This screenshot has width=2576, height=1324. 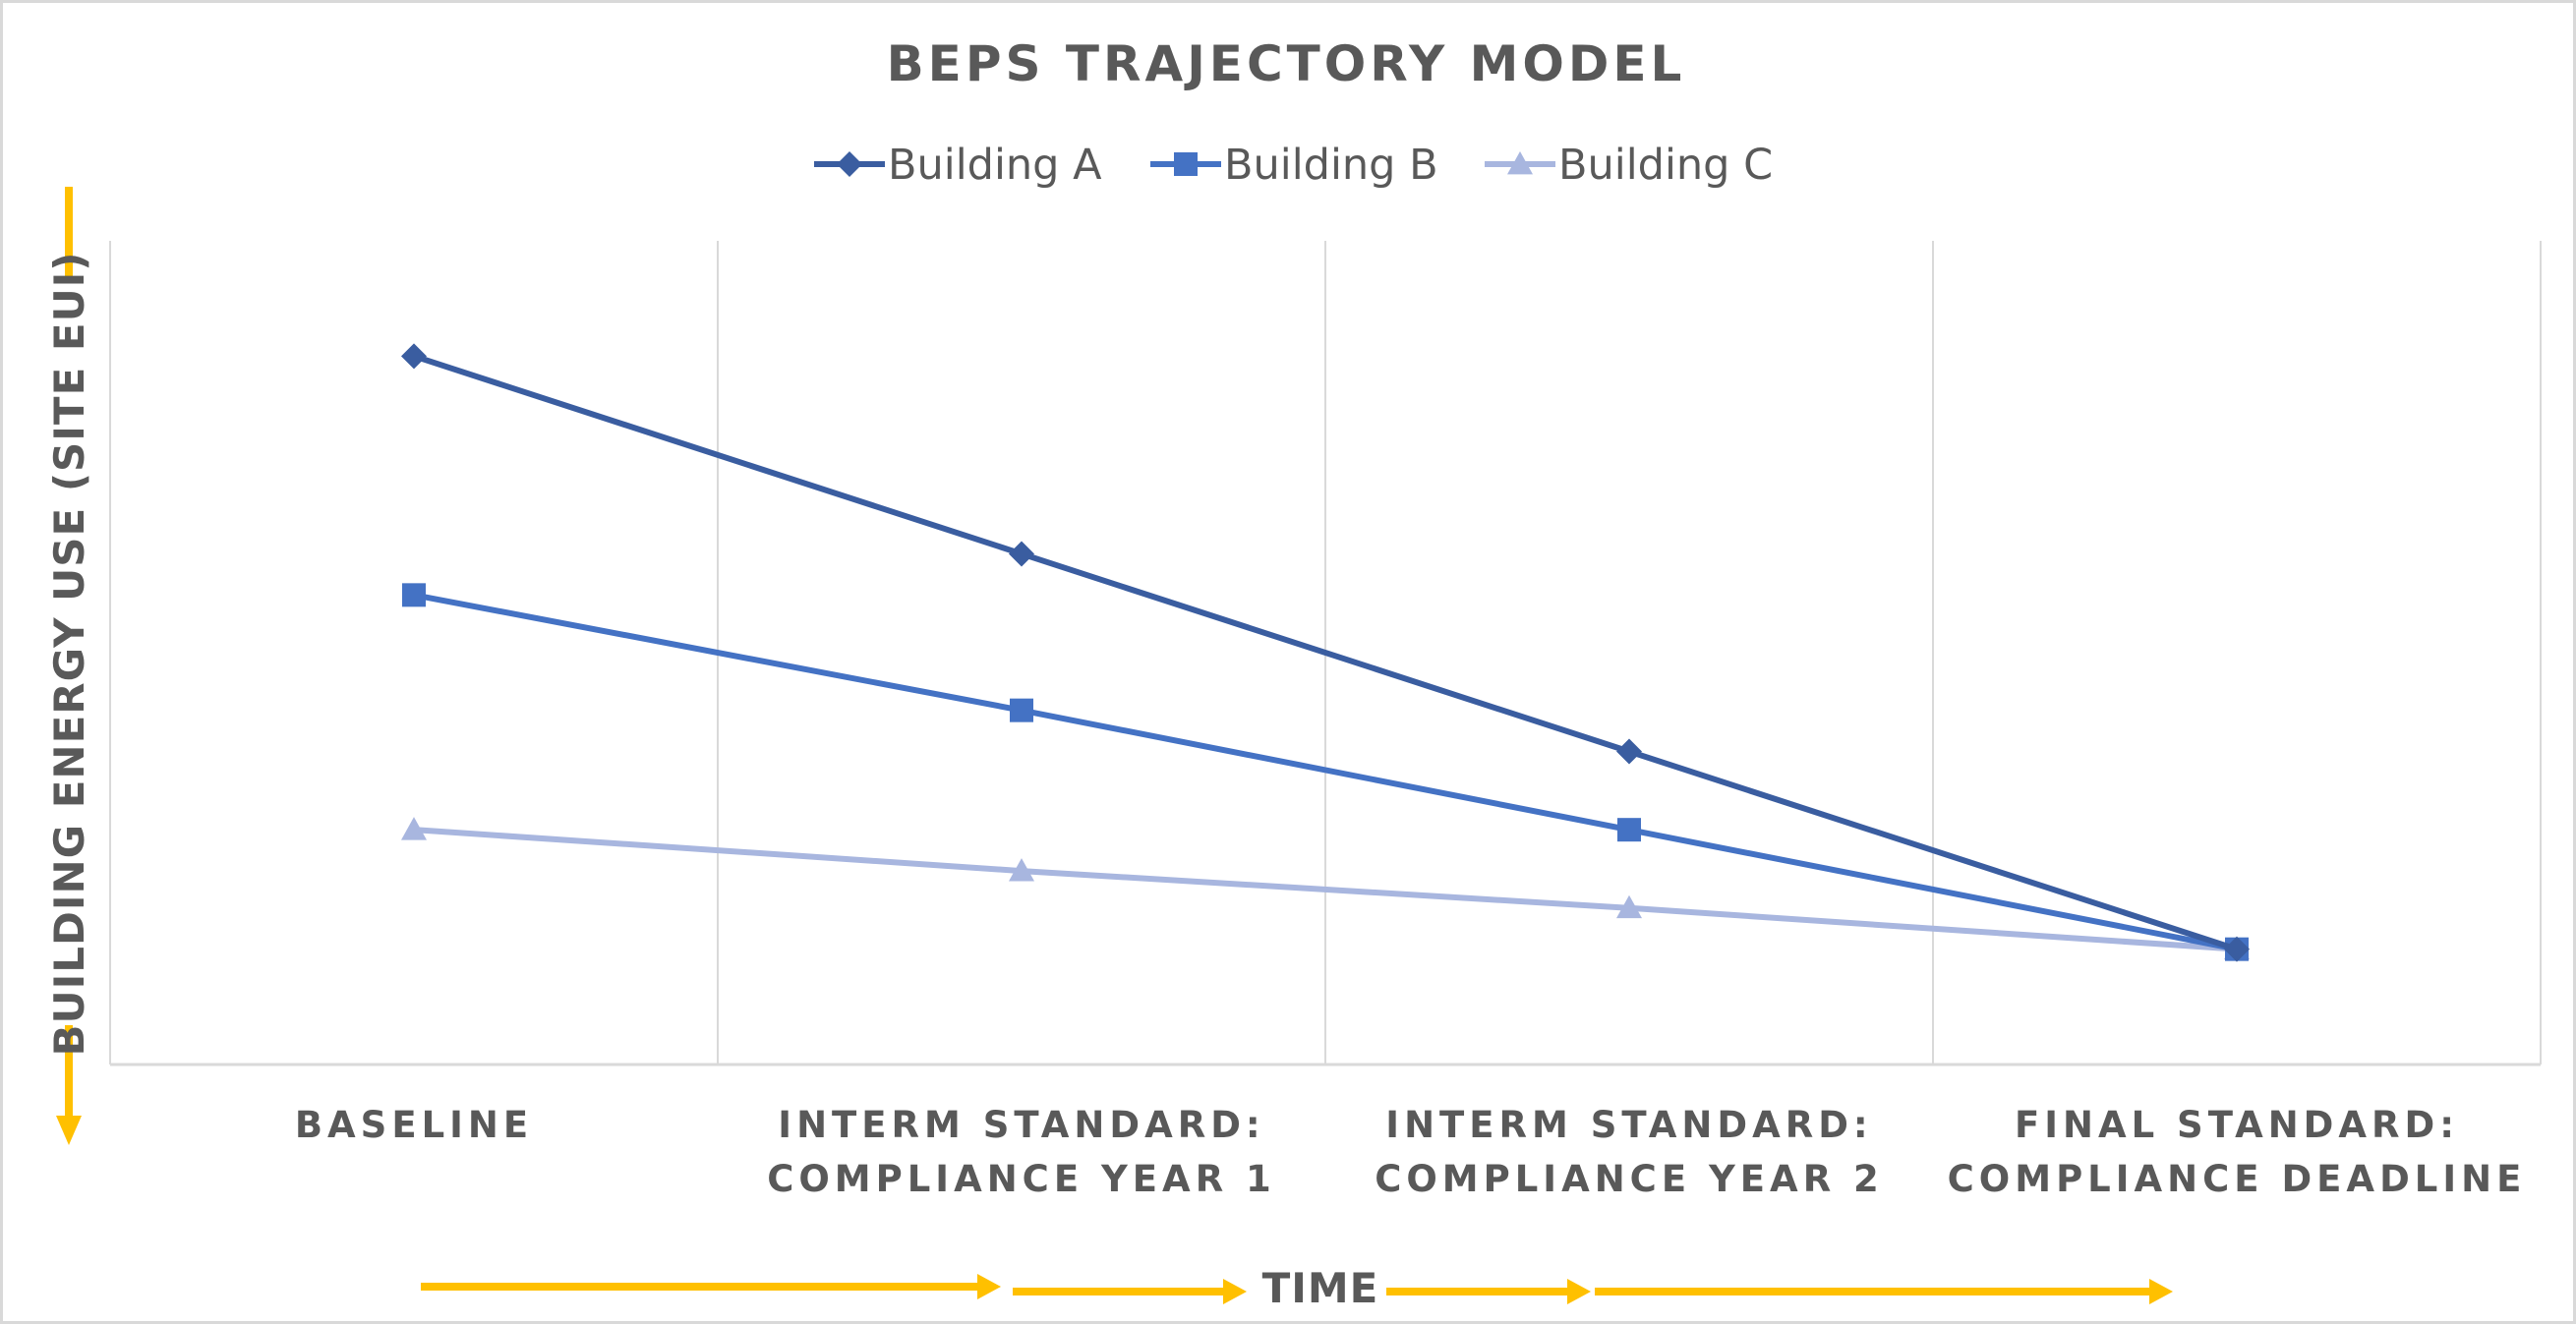 I want to click on y-axis-title-group: BUILDING ENERGY USE (SITE EUI), so click(x=69, y=666).